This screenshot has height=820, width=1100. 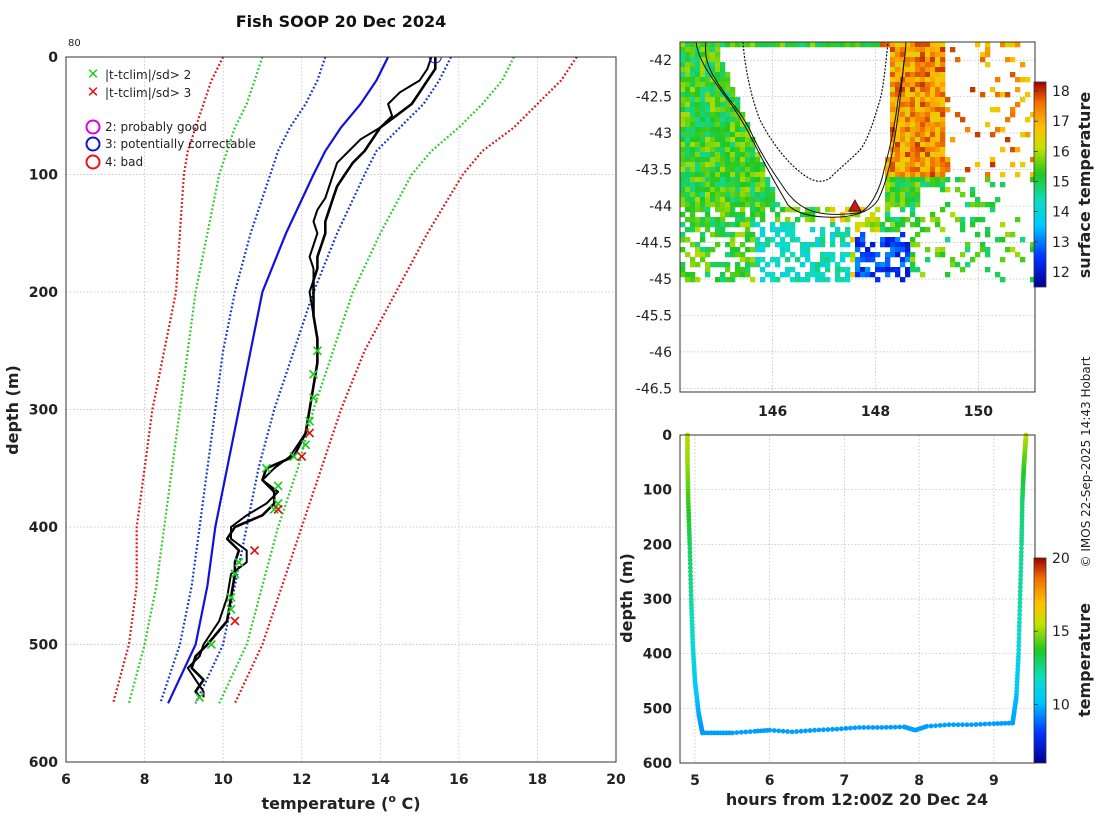 I want to click on map-x-tick-labels: 146 148 150, so click(x=875, y=412).